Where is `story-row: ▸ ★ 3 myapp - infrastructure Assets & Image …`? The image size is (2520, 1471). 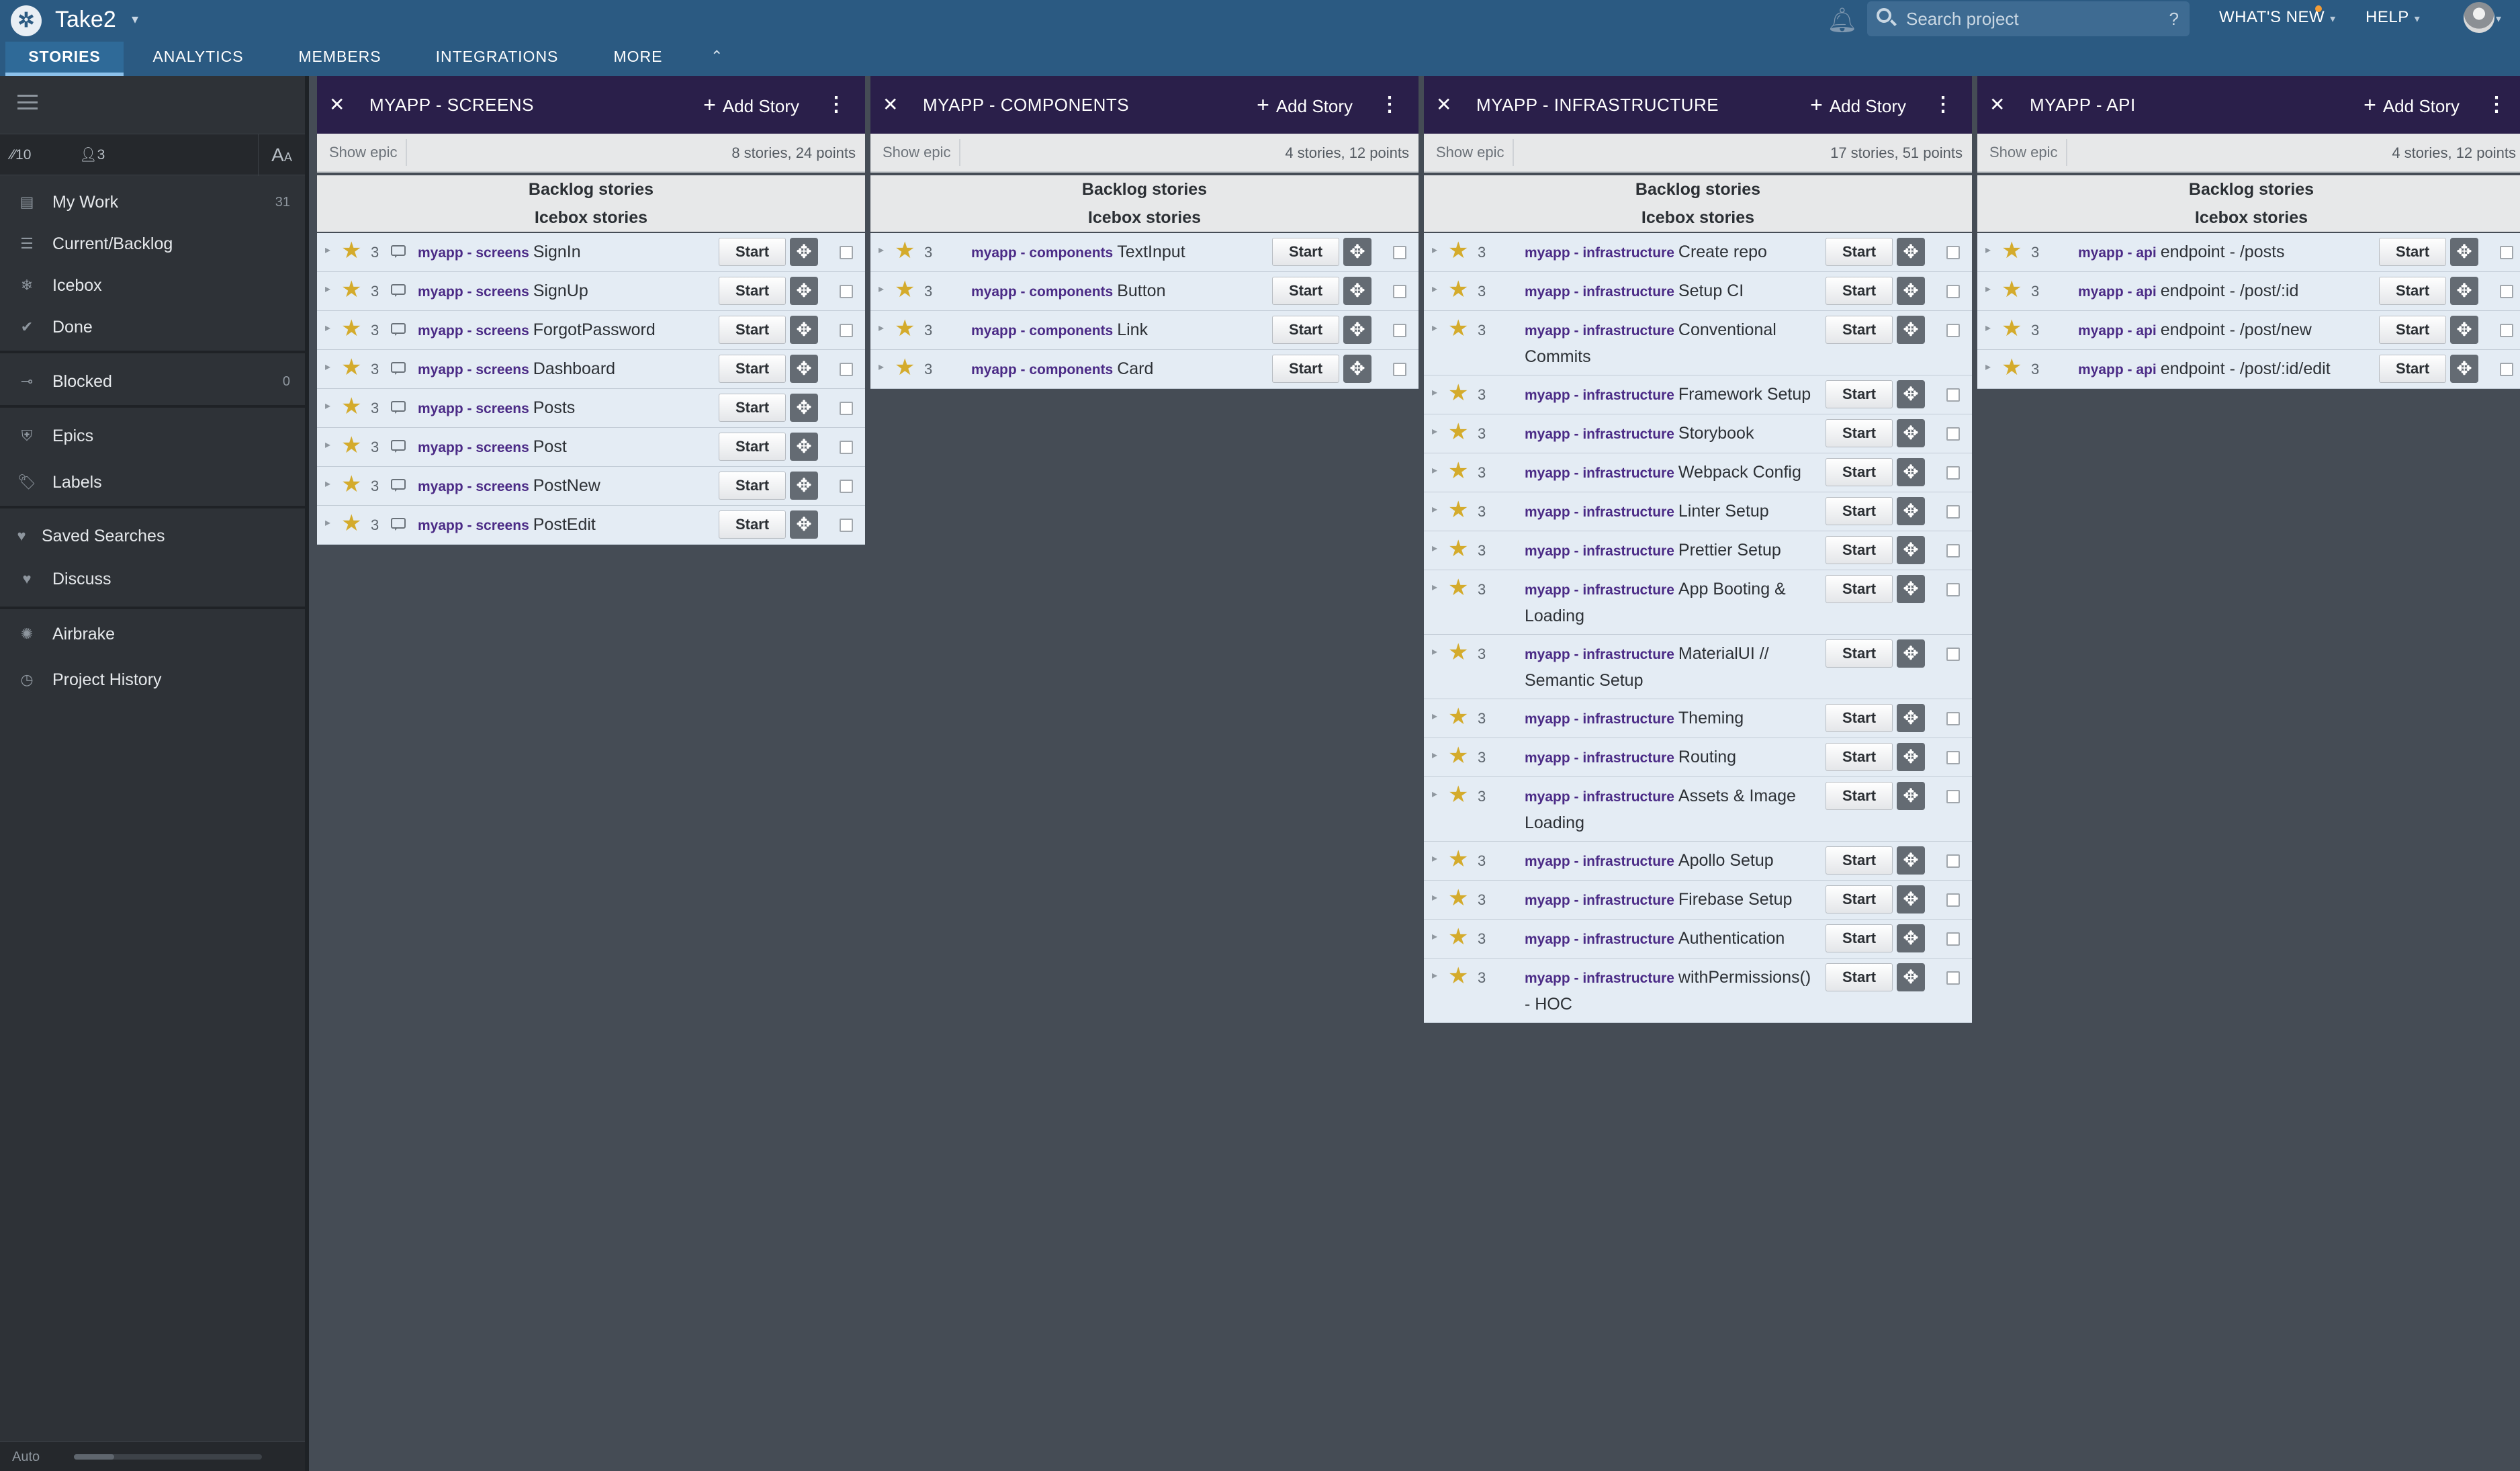 story-row: ▸ ★ 3 myapp - infrastructure Assets & Image … is located at coordinates (1698, 810).